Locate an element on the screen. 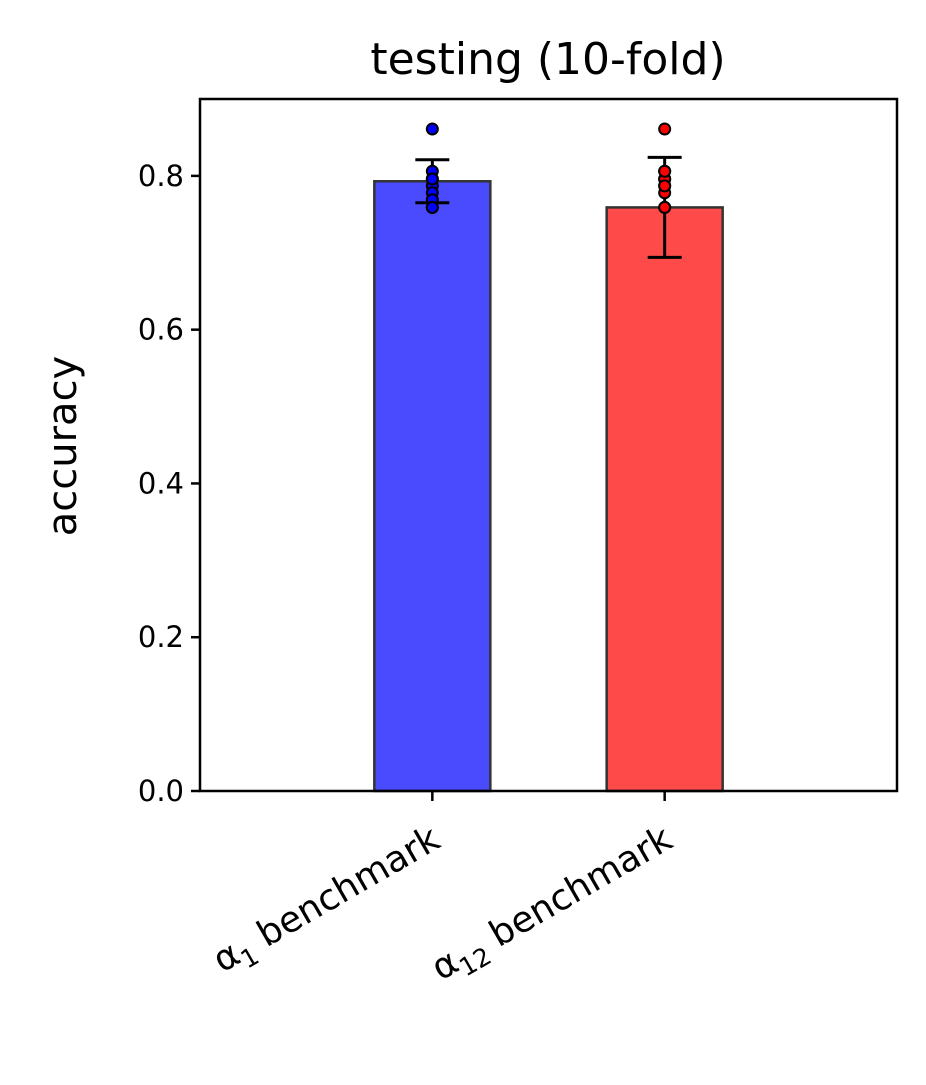 This screenshot has height=1085, width=926. fold-points is located at coordinates (548, 168).